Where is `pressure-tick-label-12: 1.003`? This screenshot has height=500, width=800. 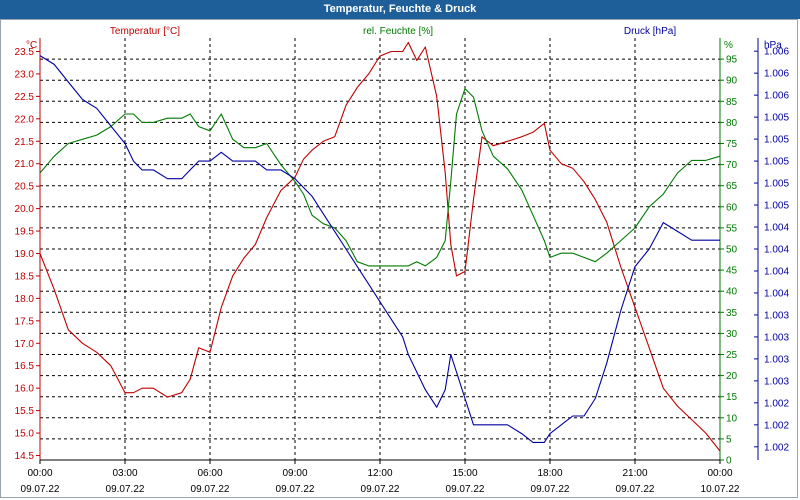
pressure-tick-label-12: 1.003 is located at coordinates (776, 315).